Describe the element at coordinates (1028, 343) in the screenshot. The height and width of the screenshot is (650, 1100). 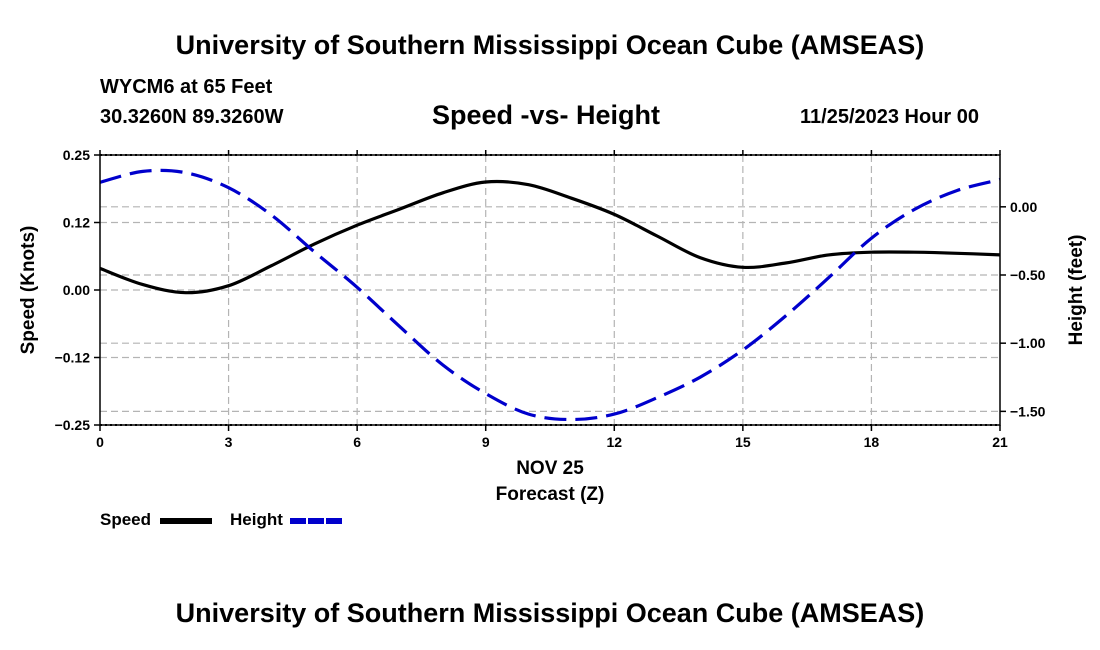
I see `y2-tick-label: −1.00` at that location.